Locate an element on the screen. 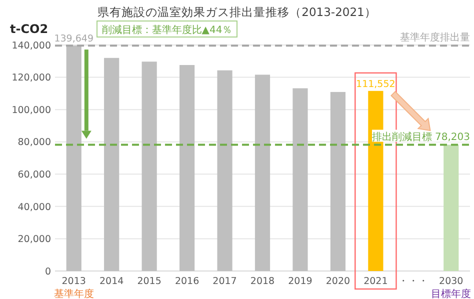 Image resolution: width=474 pixels, height=299 pixels. y-tick-label: 140,000 is located at coordinates (31, 46).